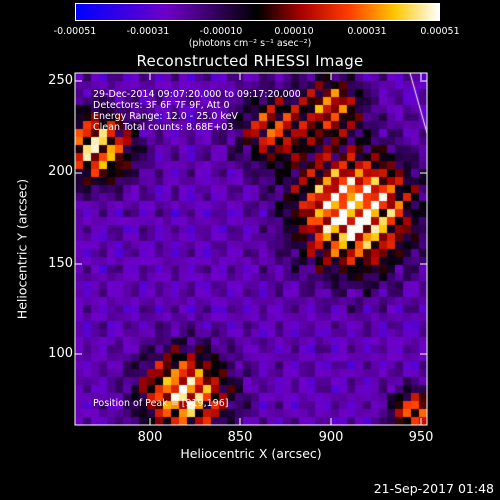 Image resolution: width=500 pixels, height=500 pixels. I want to click on x-axis-label: Heliocentric X (arcsec), so click(251, 453).